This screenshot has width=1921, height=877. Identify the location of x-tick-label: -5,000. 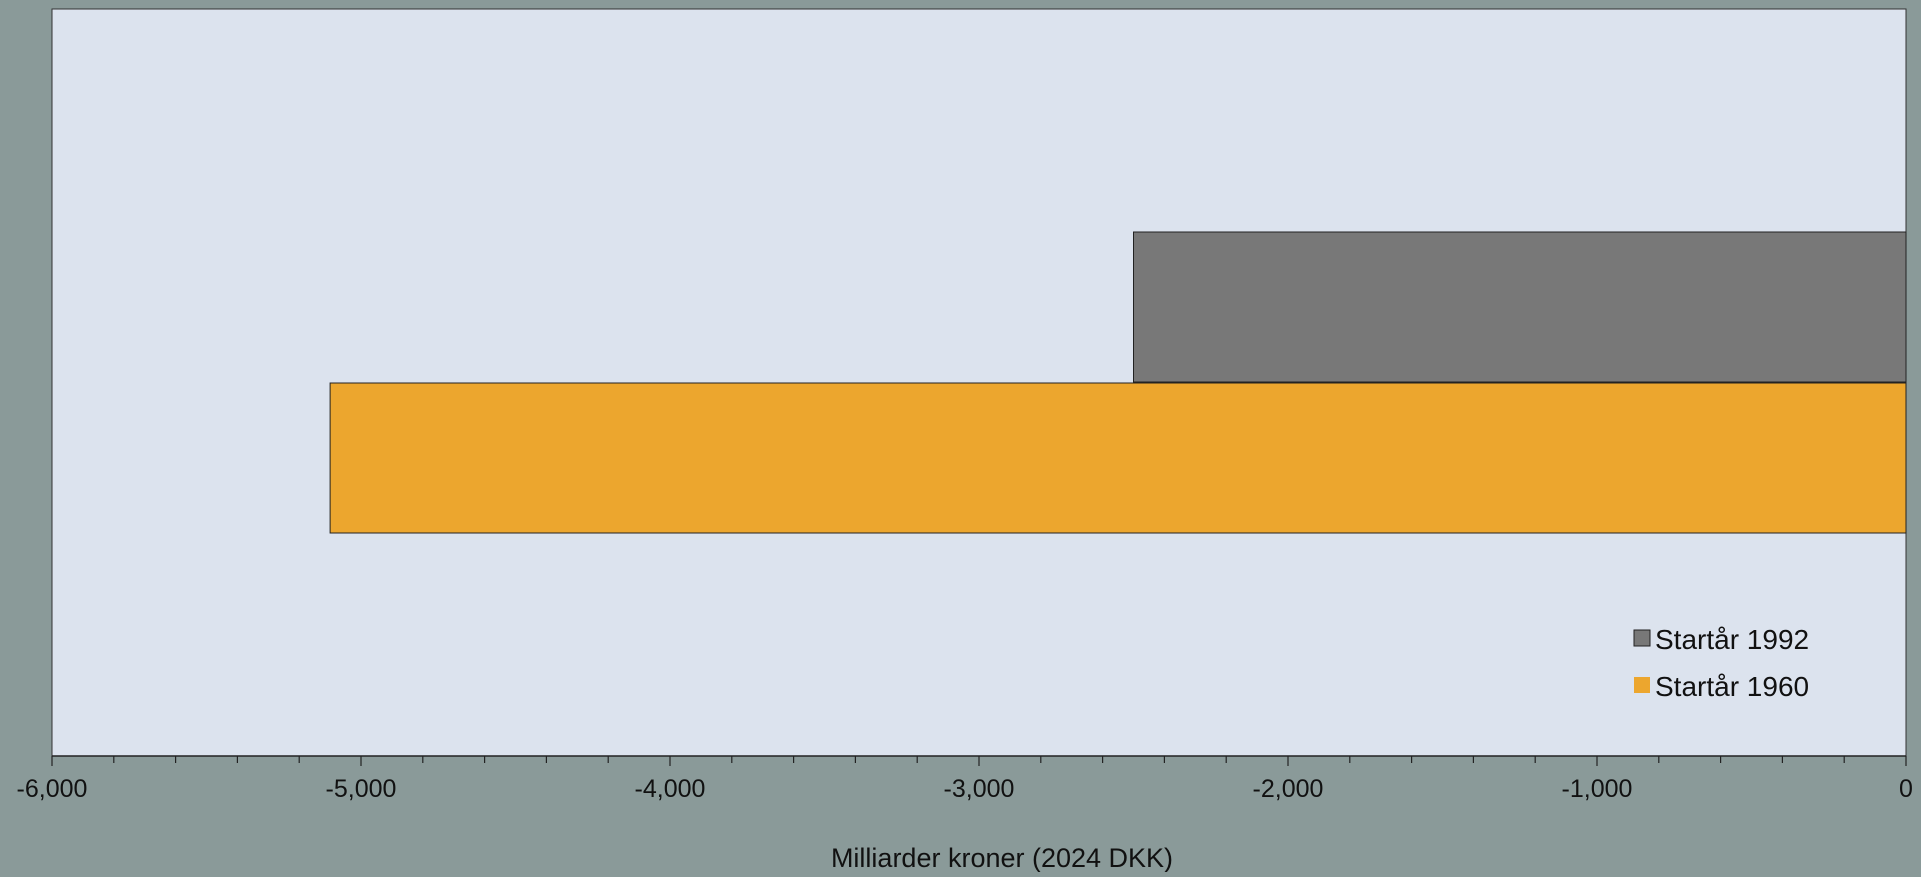
(361, 789).